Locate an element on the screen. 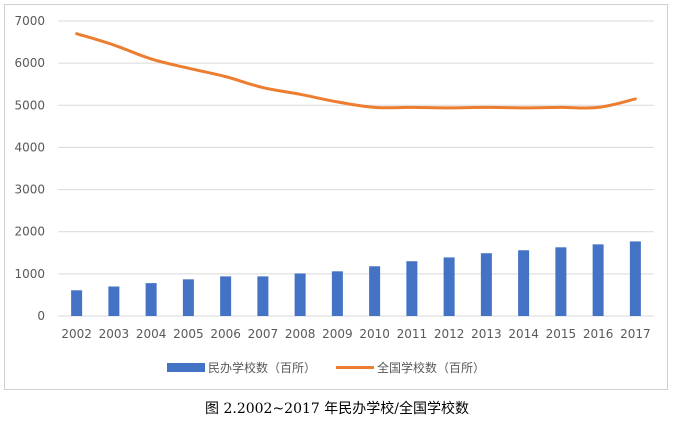 This screenshot has width=674, height=426. x-tick-label: 2006 is located at coordinates (225, 334).